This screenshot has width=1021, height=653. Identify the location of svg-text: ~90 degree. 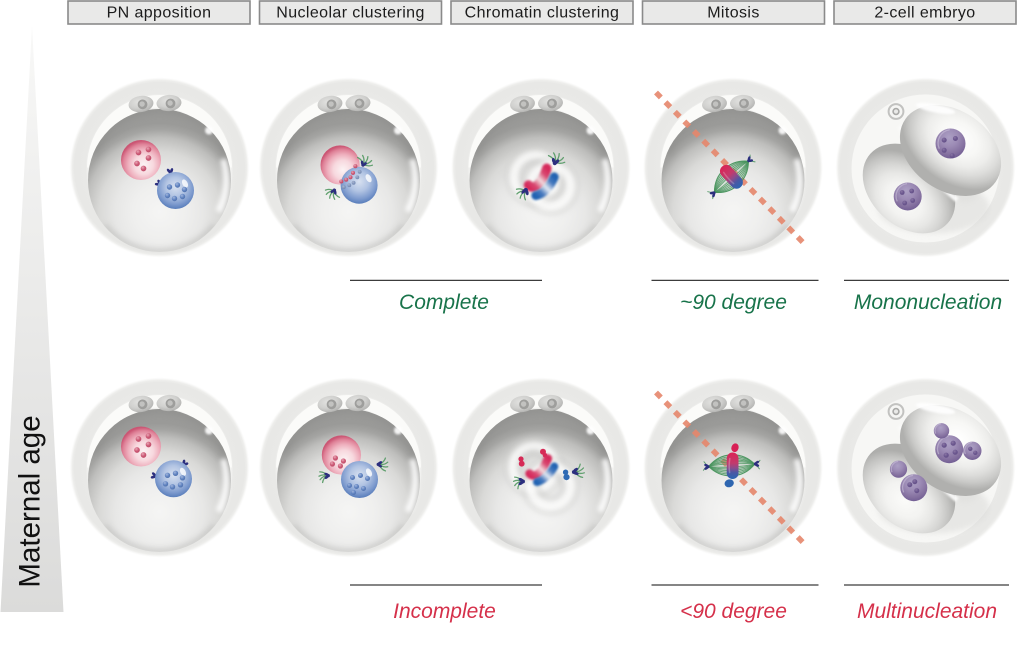
(733, 302).